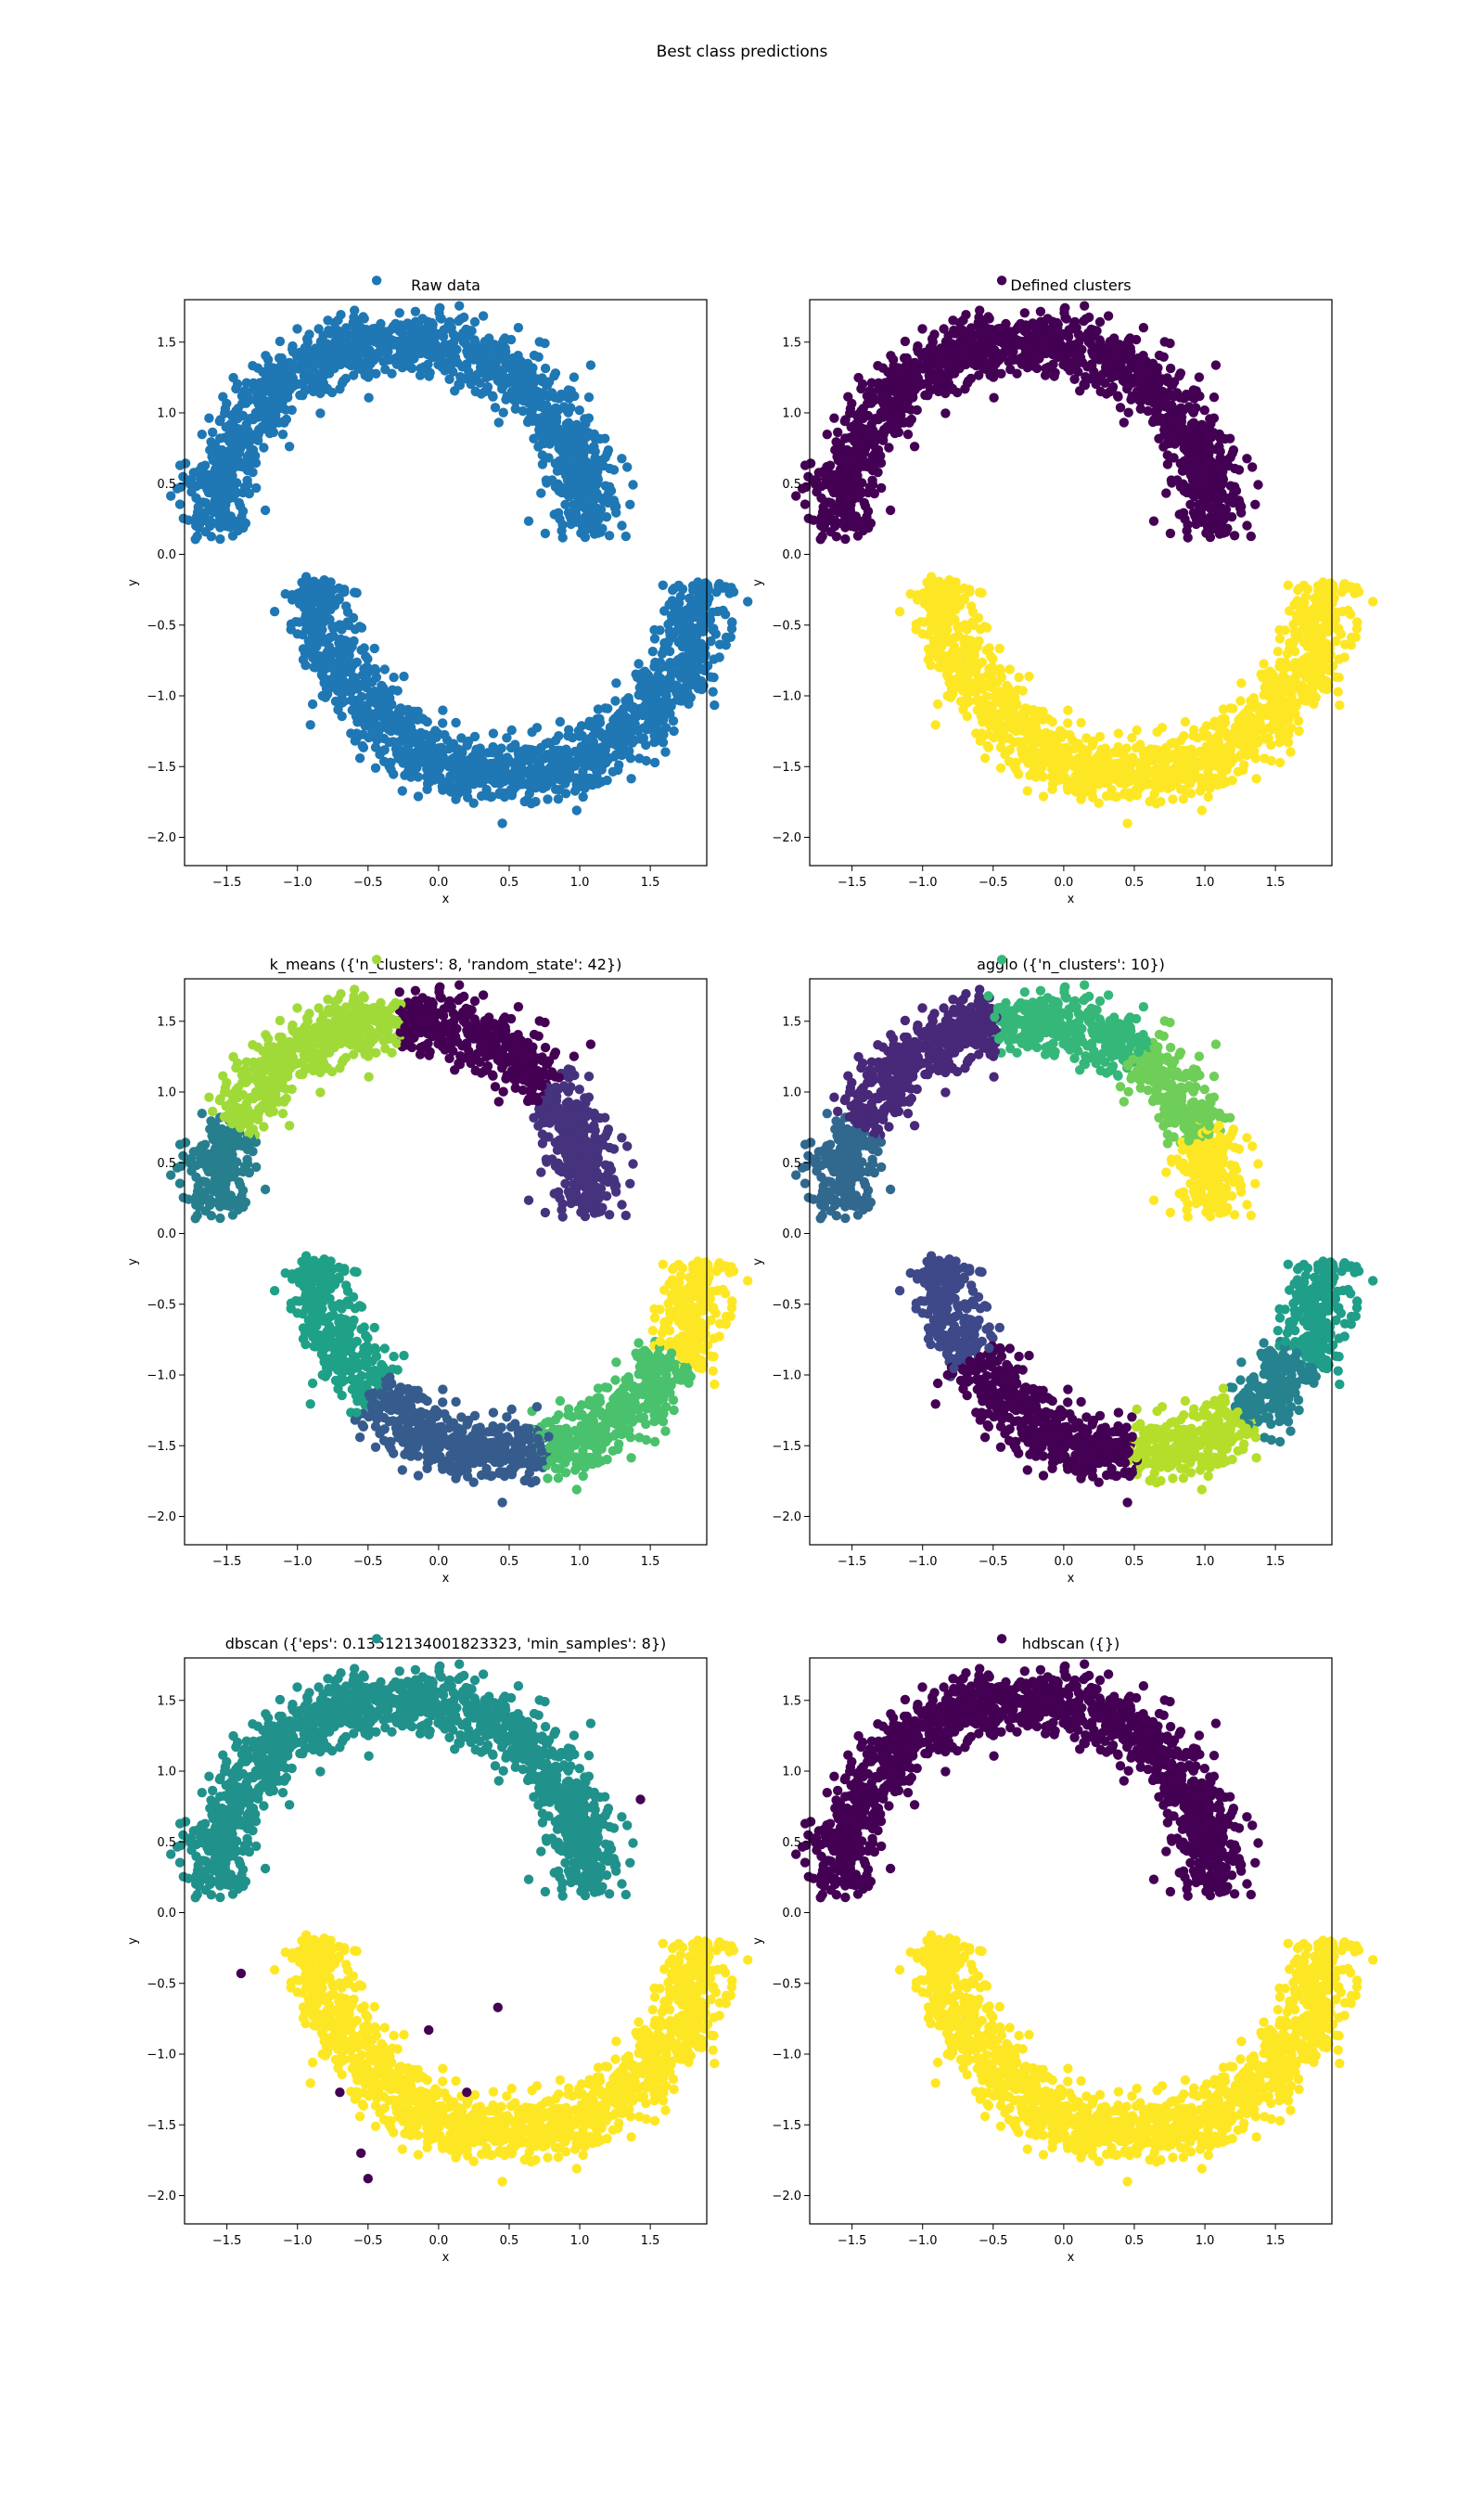 This screenshot has height=2505, width=1484. What do you see at coordinates (368, 883) in the screenshot?
I see `x-tick-label: −0.5` at bounding box center [368, 883].